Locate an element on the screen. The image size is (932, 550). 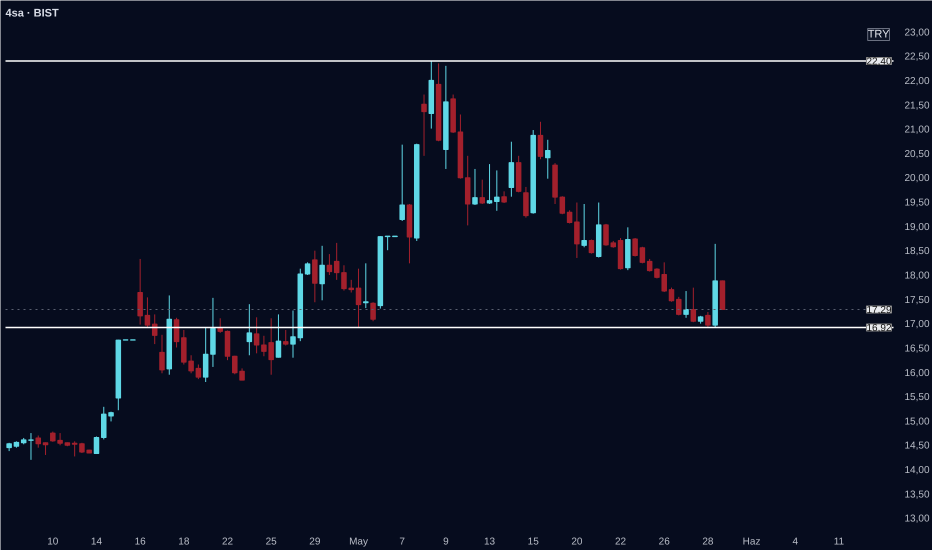
y-tick-label: 19,00 is located at coordinates (917, 227).